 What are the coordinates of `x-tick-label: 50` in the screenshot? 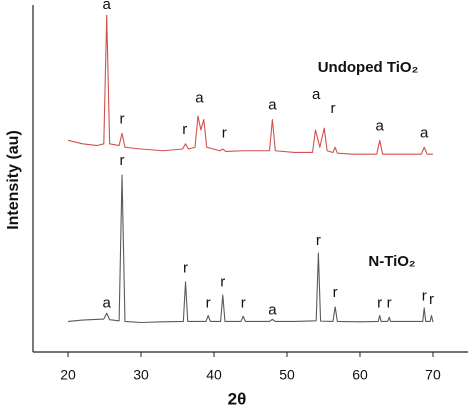 It's located at (287, 375).